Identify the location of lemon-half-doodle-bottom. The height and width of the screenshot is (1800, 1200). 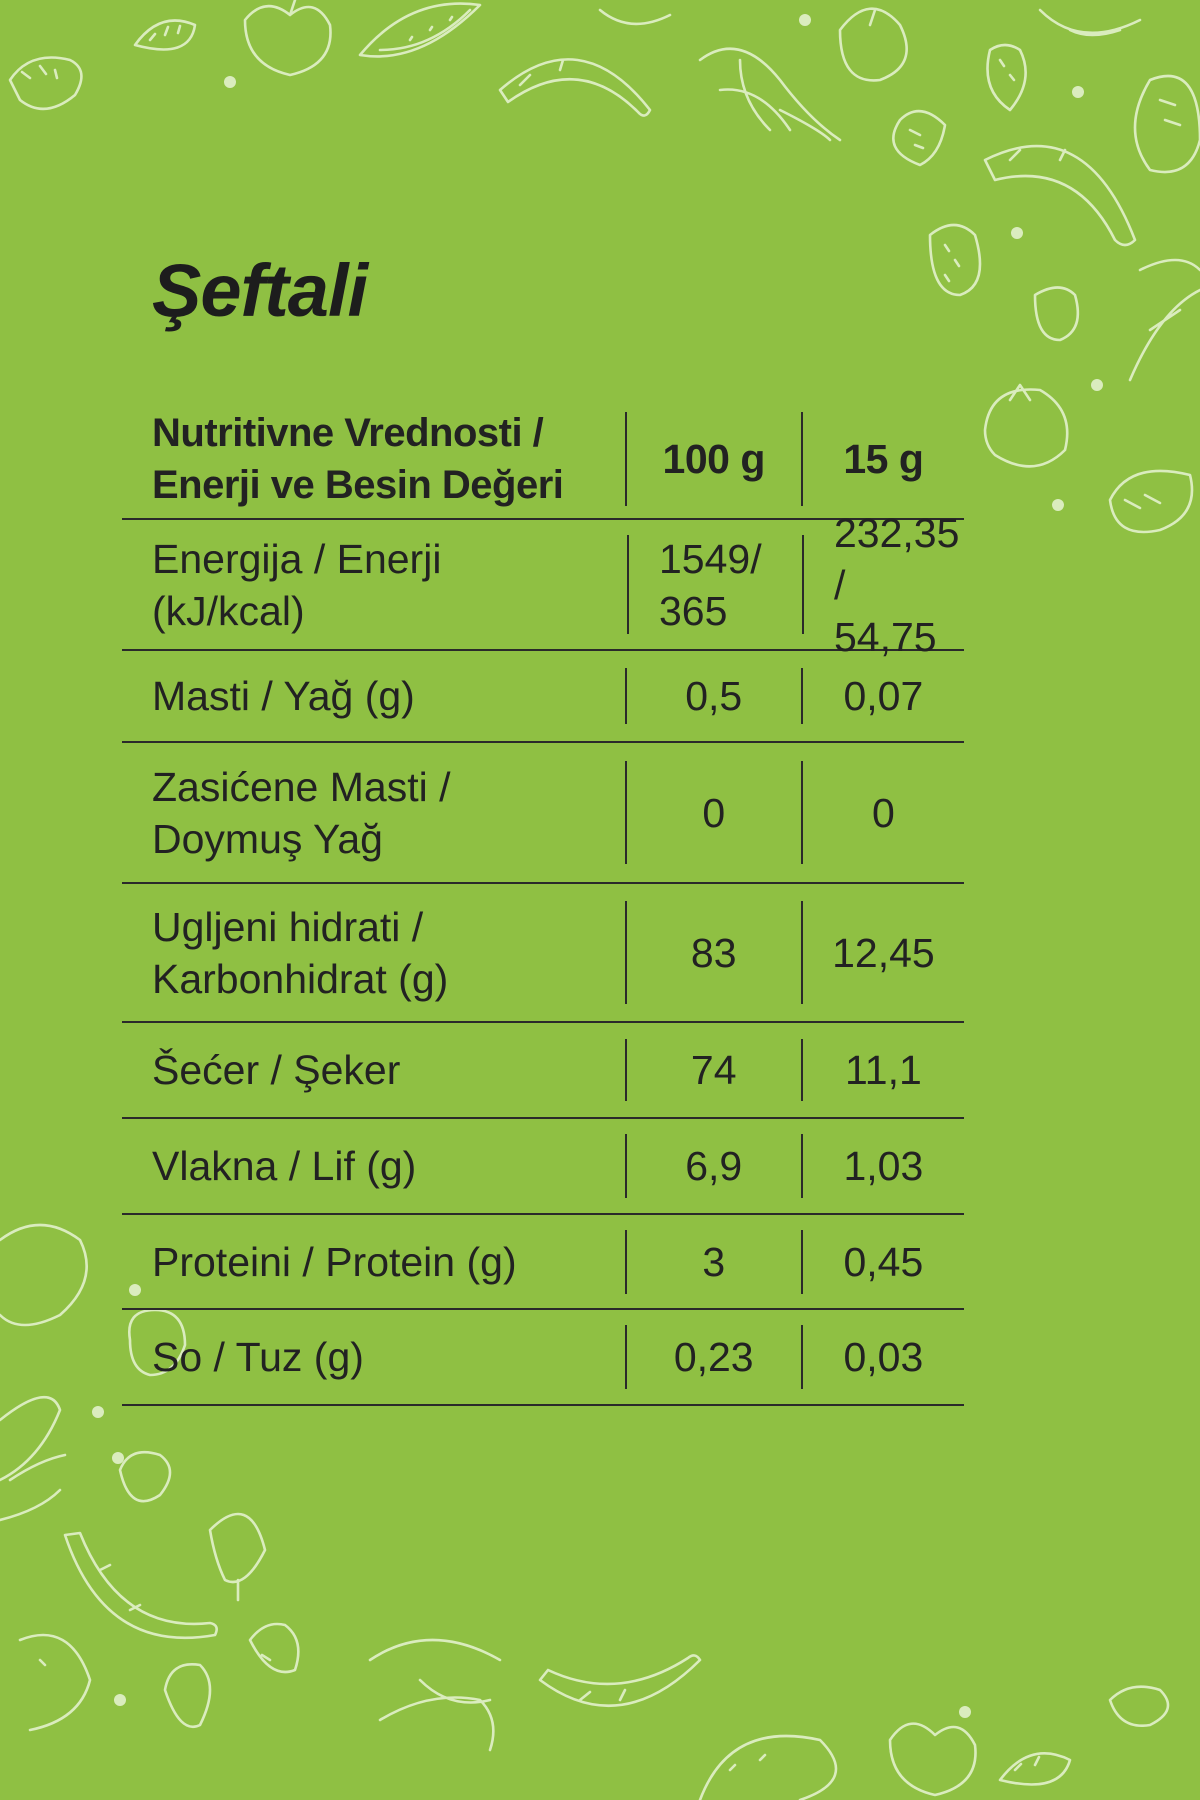
(1035, 1769).